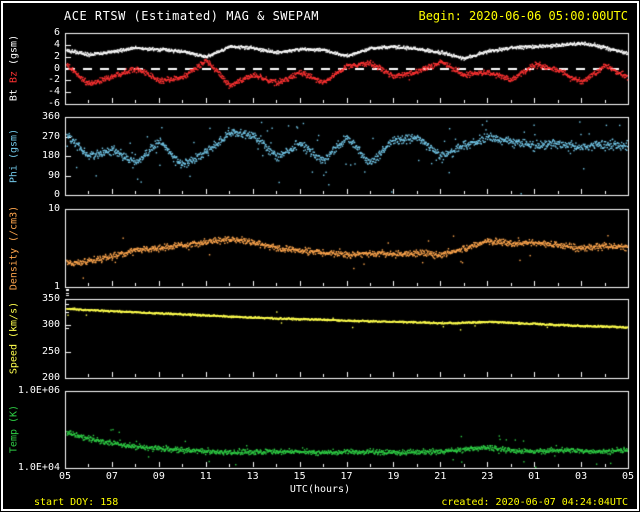 The height and width of the screenshot is (512, 640). What do you see at coordinates (53, 92) in the screenshot?
I see `y-tick-label: -4` at bounding box center [53, 92].